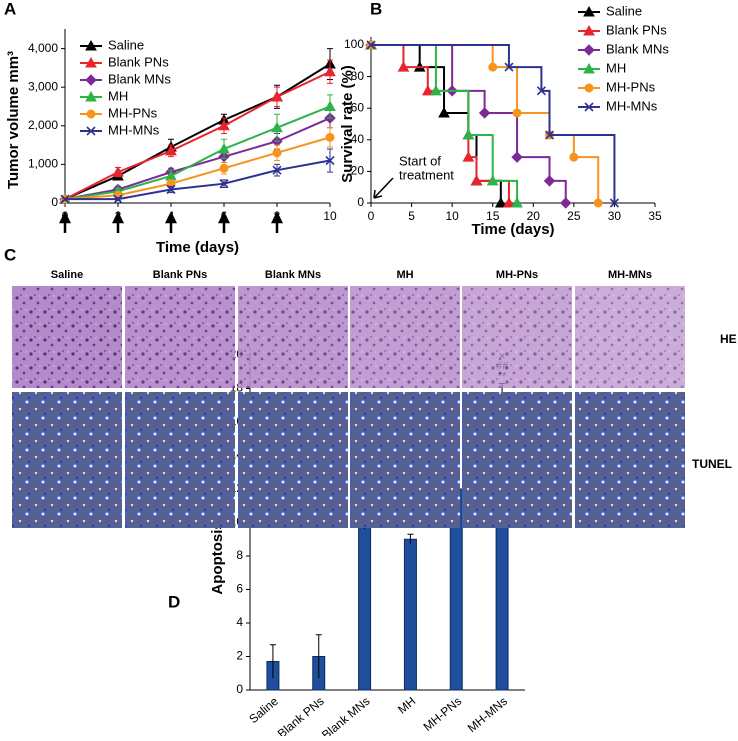 The width and height of the screenshot is (738, 741). I want to click on panel-label: A, so click(10, 9).